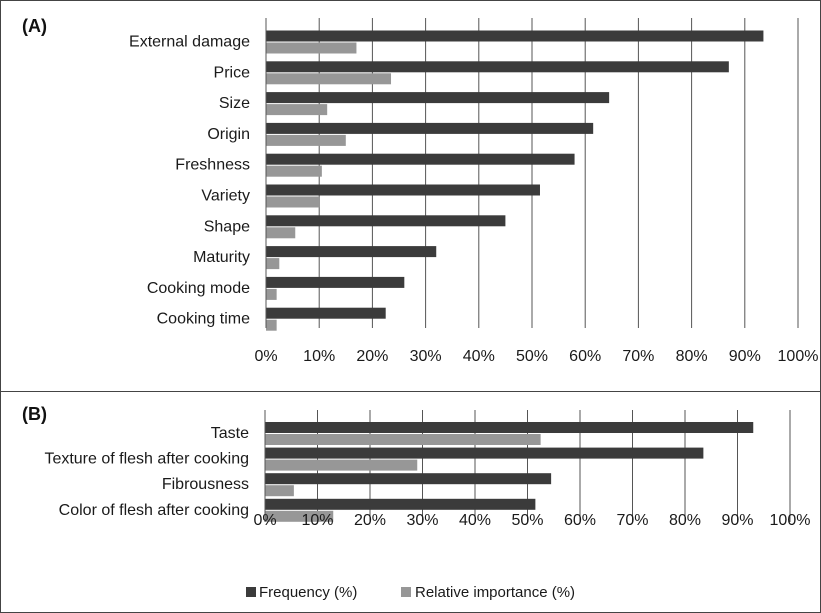 The height and width of the screenshot is (613, 821). What do you see at coordinates (221, 257) in the screenshot?
I see `category-label: Maturity` at bounding box center [221, 257].